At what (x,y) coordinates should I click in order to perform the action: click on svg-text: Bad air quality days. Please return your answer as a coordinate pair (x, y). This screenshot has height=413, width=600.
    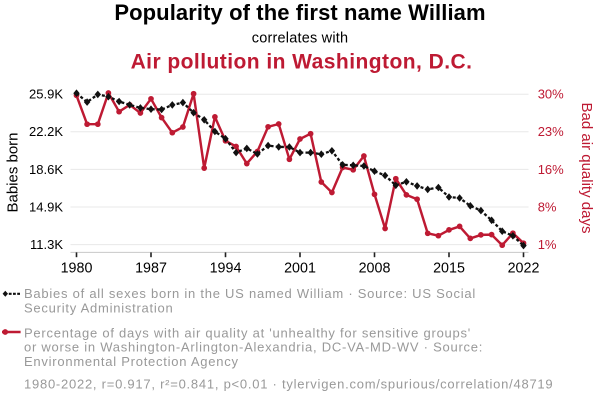
    Looking at the image, I should click on (586, 168).